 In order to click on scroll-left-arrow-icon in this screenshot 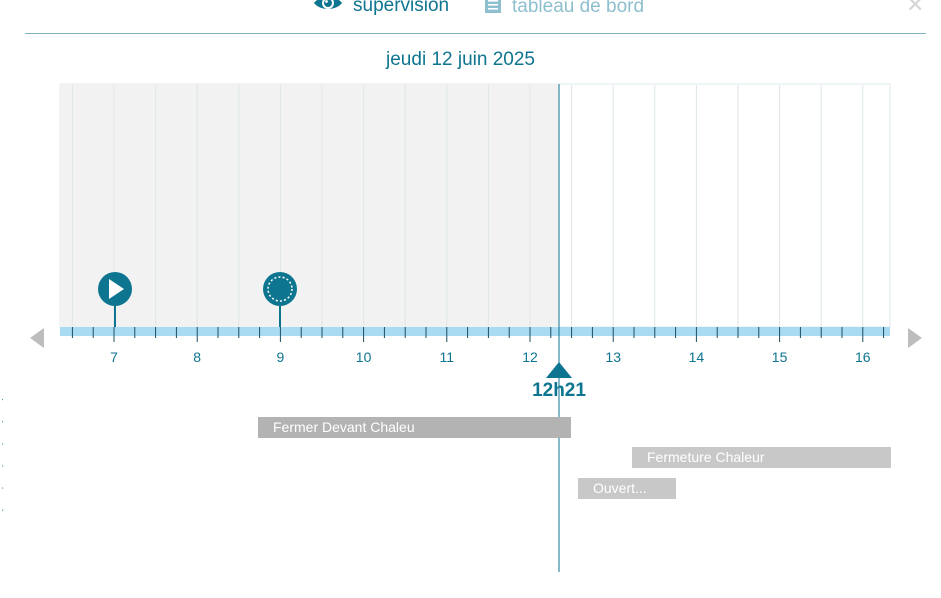, I will do `click(37, 338)`.